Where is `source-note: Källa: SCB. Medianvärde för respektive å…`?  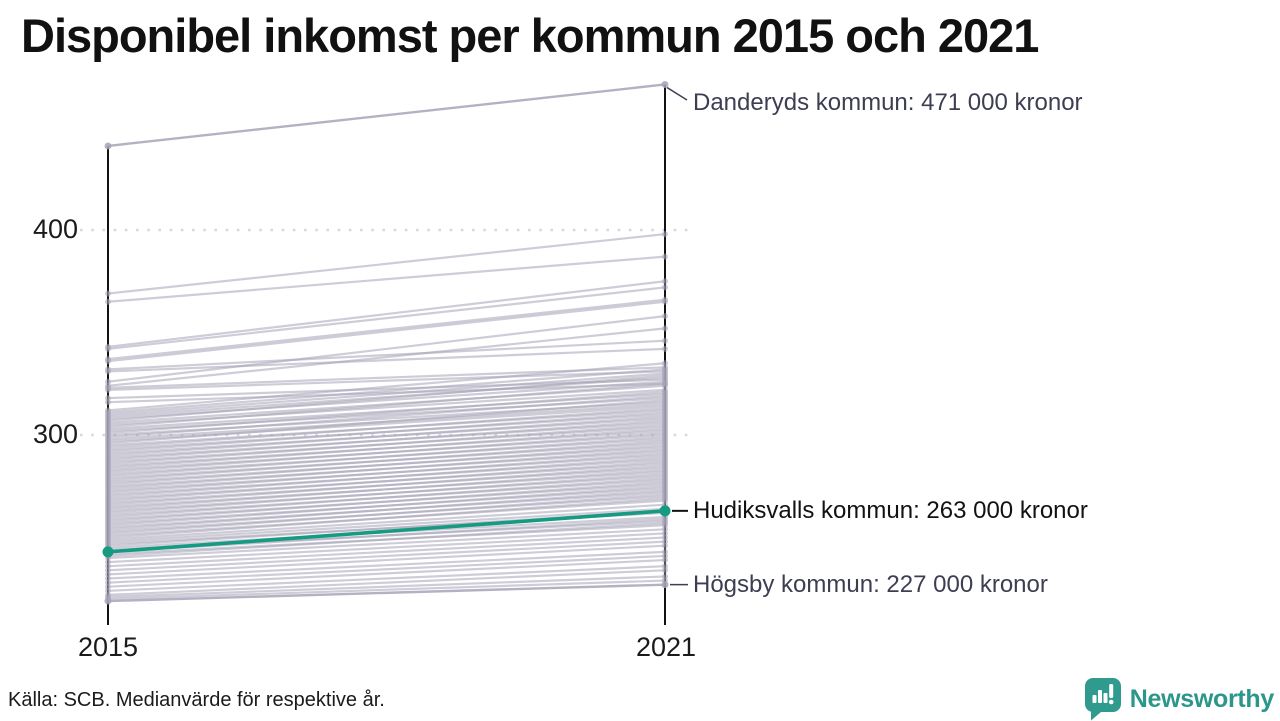
source-note: Källa: SCB. Medianvärde för respektive å… is located at coordinates (196, 700).